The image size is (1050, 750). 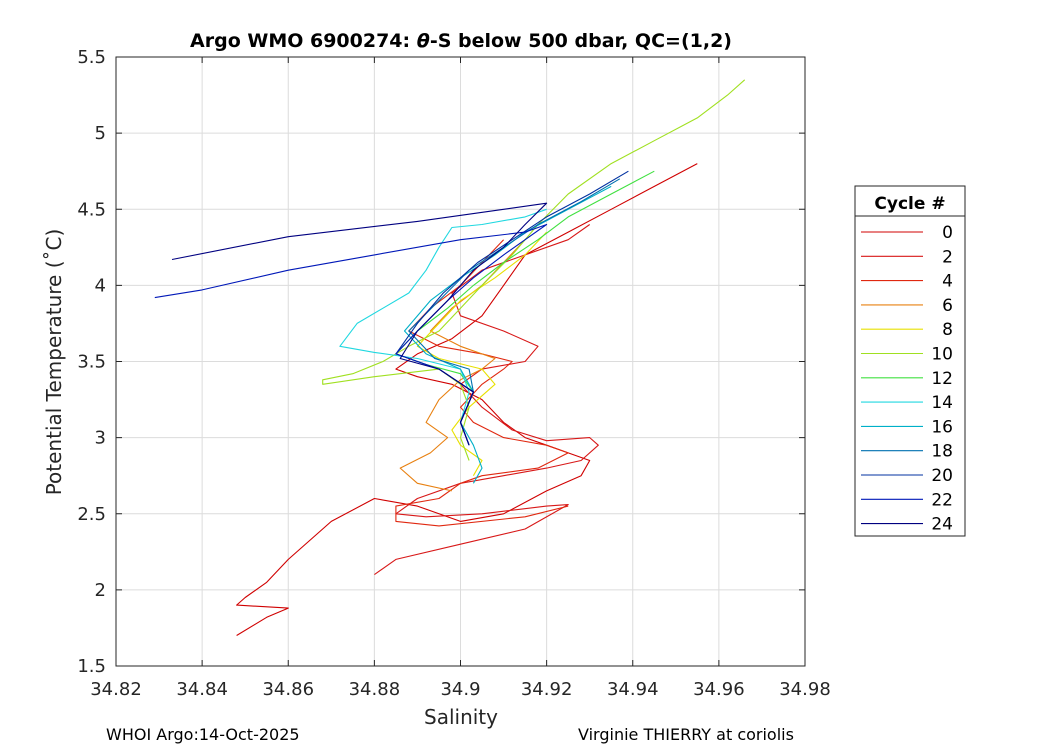 What do you see at coordinates (942, 355) in the screenshot?
I see `legend-label-cycle-10: 10` at bounding box center [942, 355].